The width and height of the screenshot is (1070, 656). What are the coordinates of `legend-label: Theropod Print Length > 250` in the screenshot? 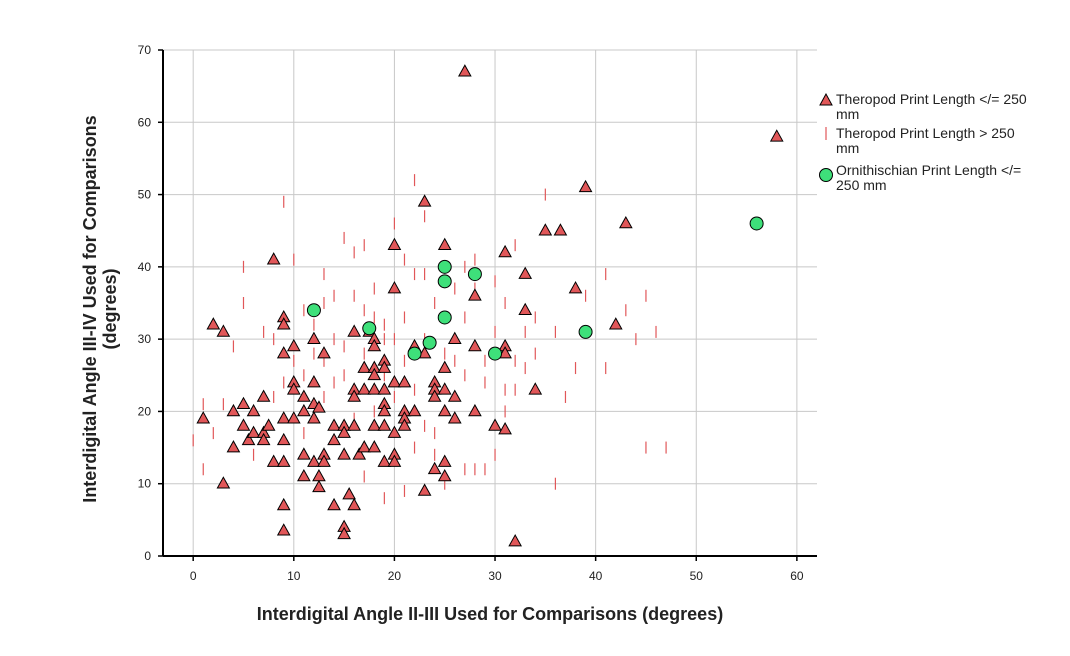 It's located at (925, 133).